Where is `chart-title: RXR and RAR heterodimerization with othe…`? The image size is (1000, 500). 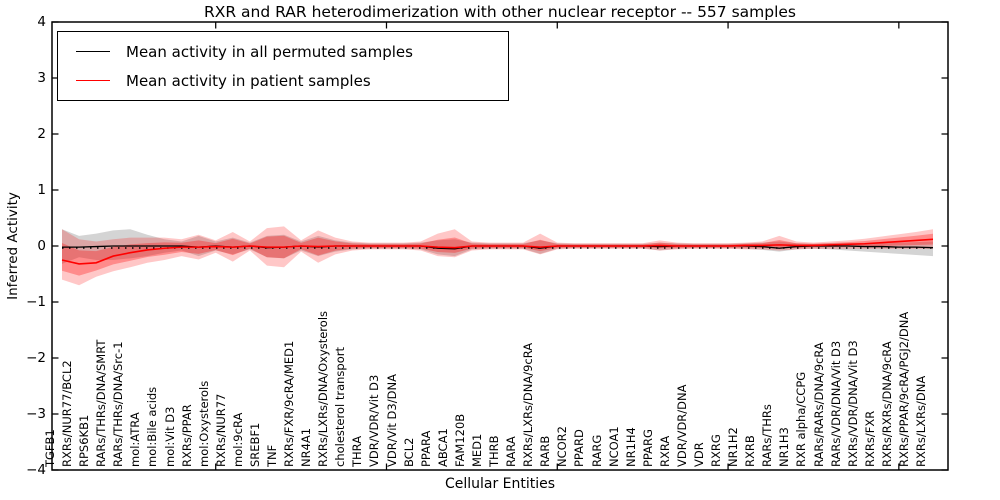 chart-title: RXR and RAR heterodimerization with othe… is located at coordinates (500, 12).